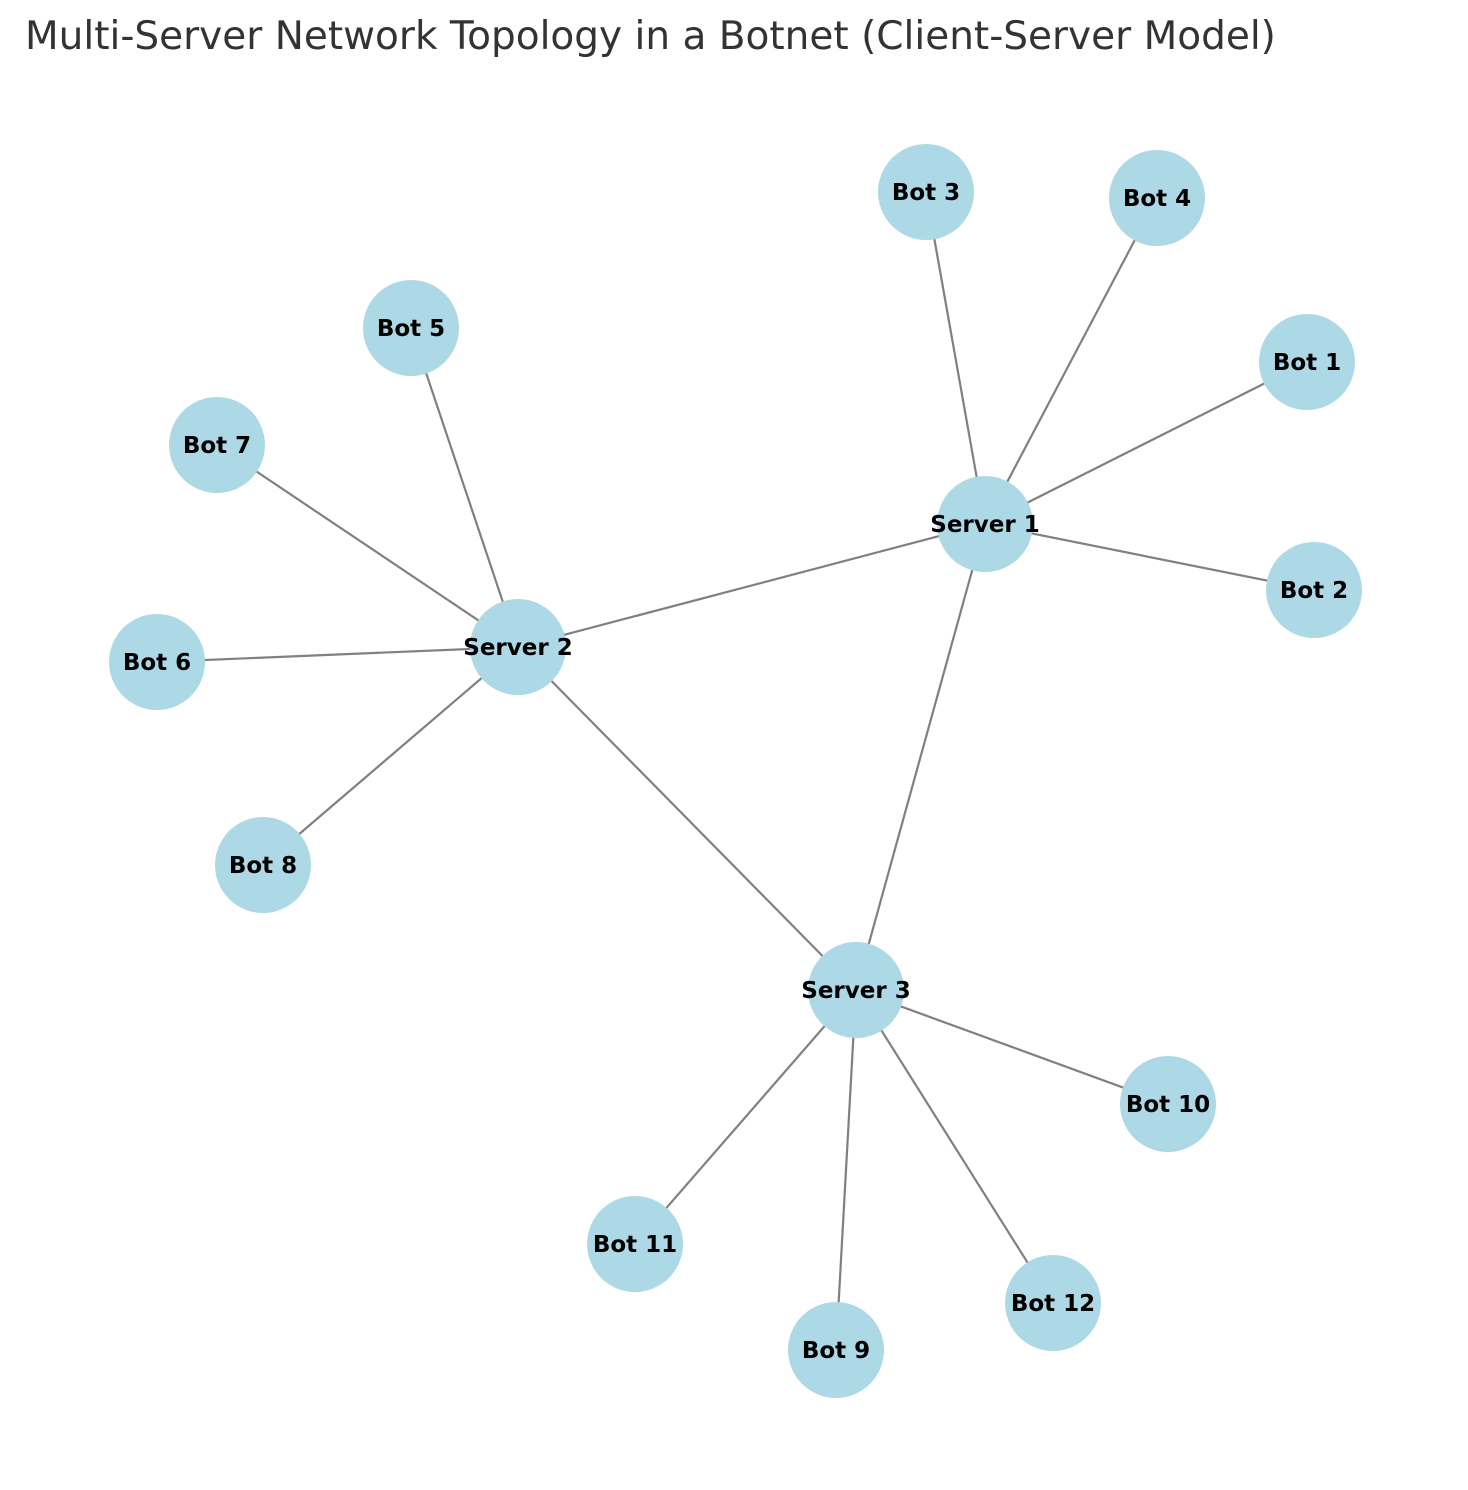 This screenshot has height=1490, width=1468. I want to click on node-bot-6: Bot 6, so click(157, 662).